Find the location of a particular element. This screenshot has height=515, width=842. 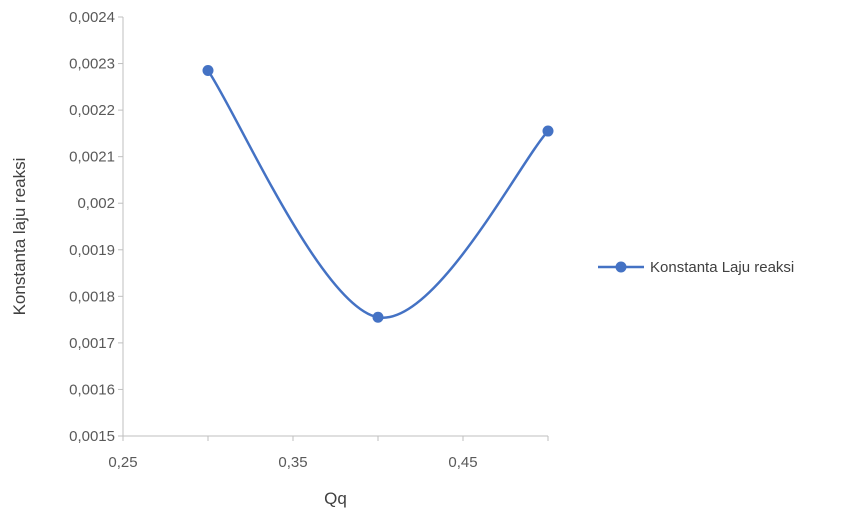

x-tick-label: 0,45 is located at coordinates (462, 462).